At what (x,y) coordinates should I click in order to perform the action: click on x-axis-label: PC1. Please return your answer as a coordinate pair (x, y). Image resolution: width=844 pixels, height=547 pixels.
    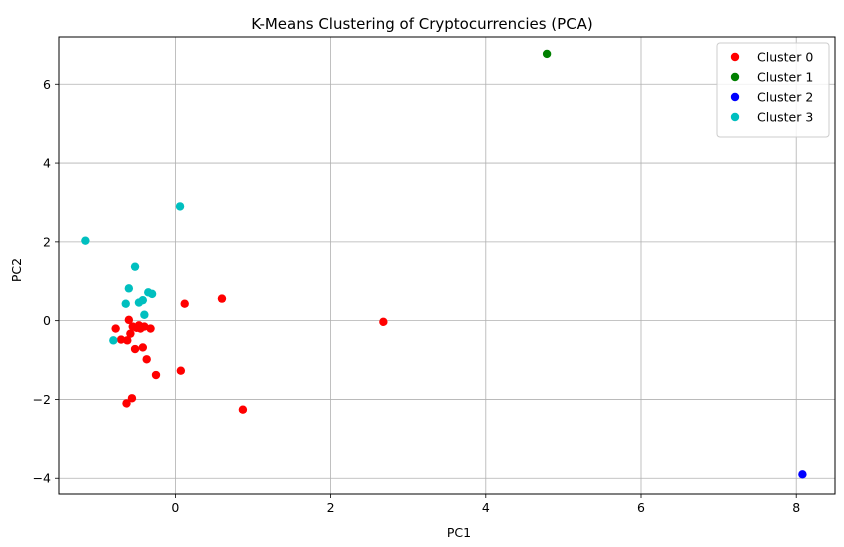
    Looking at the image, I should click on (459, 532).